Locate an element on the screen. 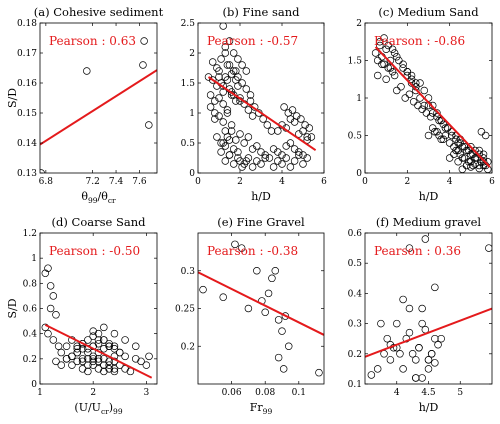  x-tick-label: 0.06 is located at coordinates (232, 393).